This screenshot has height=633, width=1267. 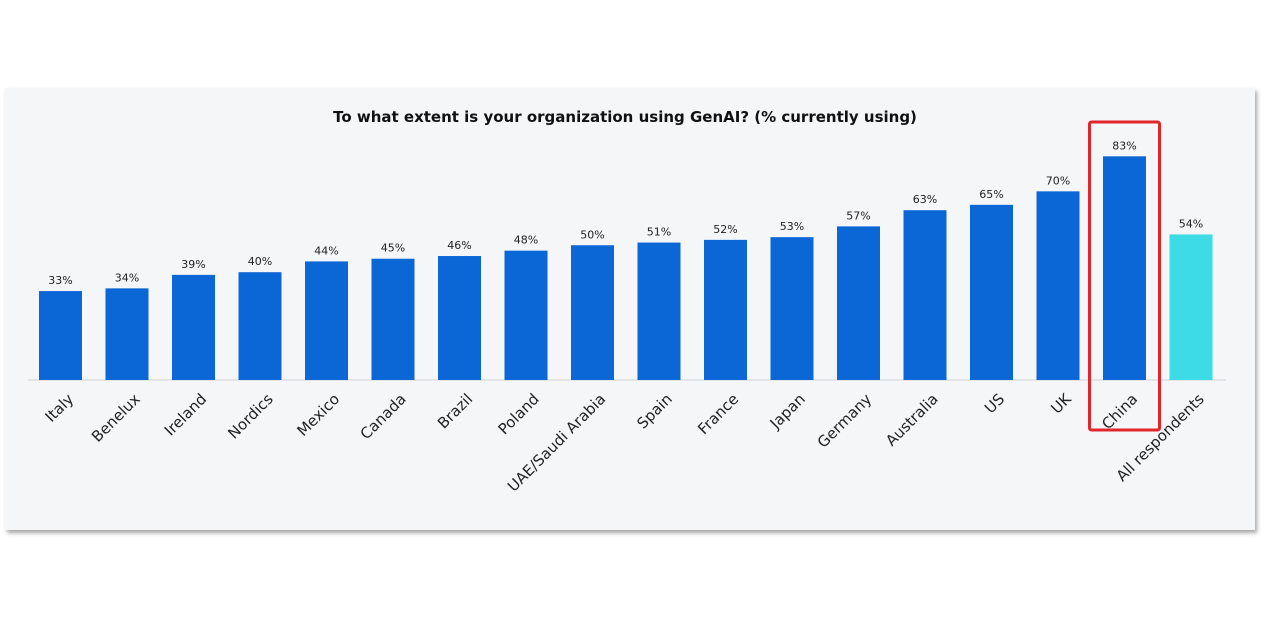 I want to click on bar-spain, so click(x=659, y=311).